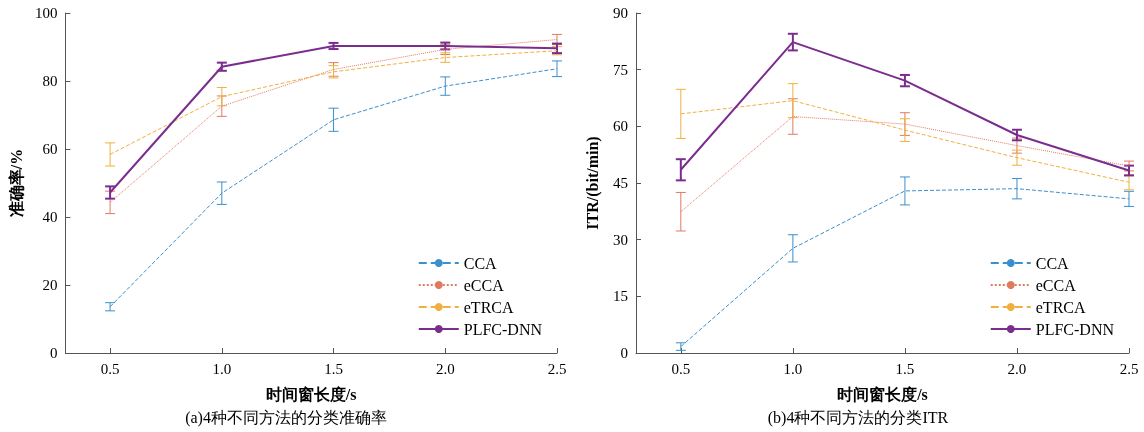 This screenshot has height=432, width=1144. Describe the element at coordinates (620, 183) in the screenshot. I see `y-tick-label: 45` at that location.